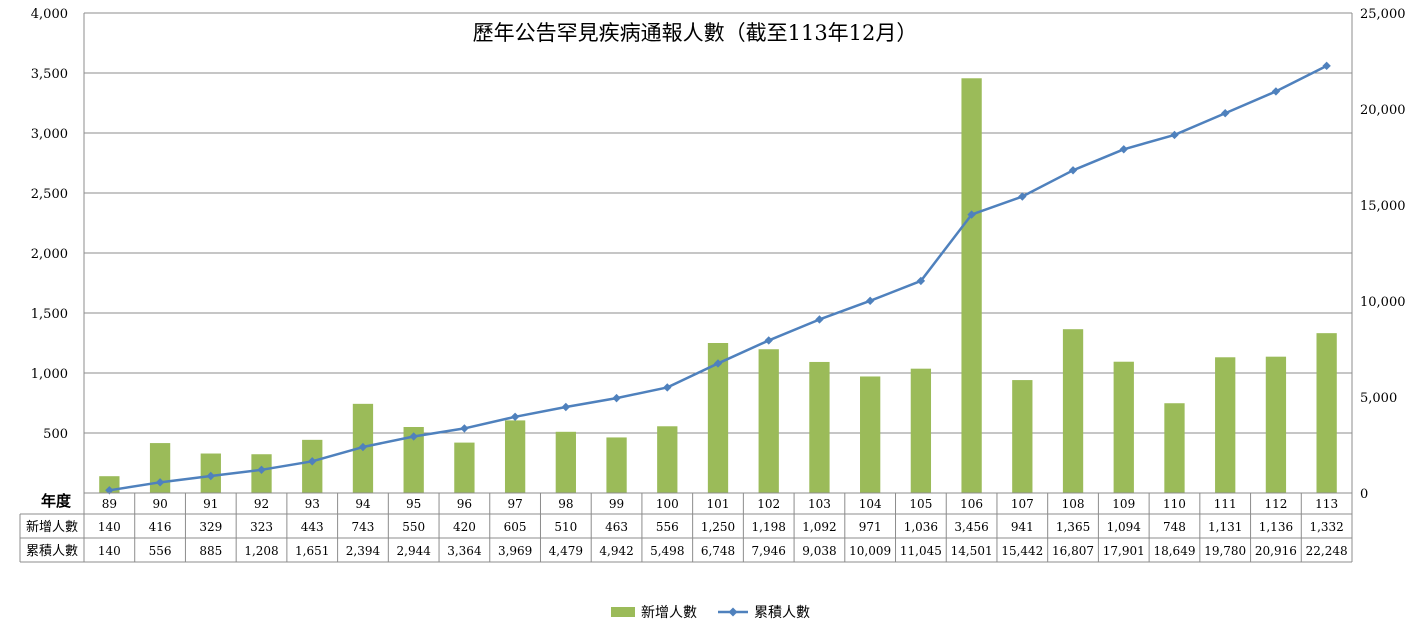  What do you see at coordinates (870, 504) in the screenshot?
I see `category-label: 104` at bounding box center [870, 504].